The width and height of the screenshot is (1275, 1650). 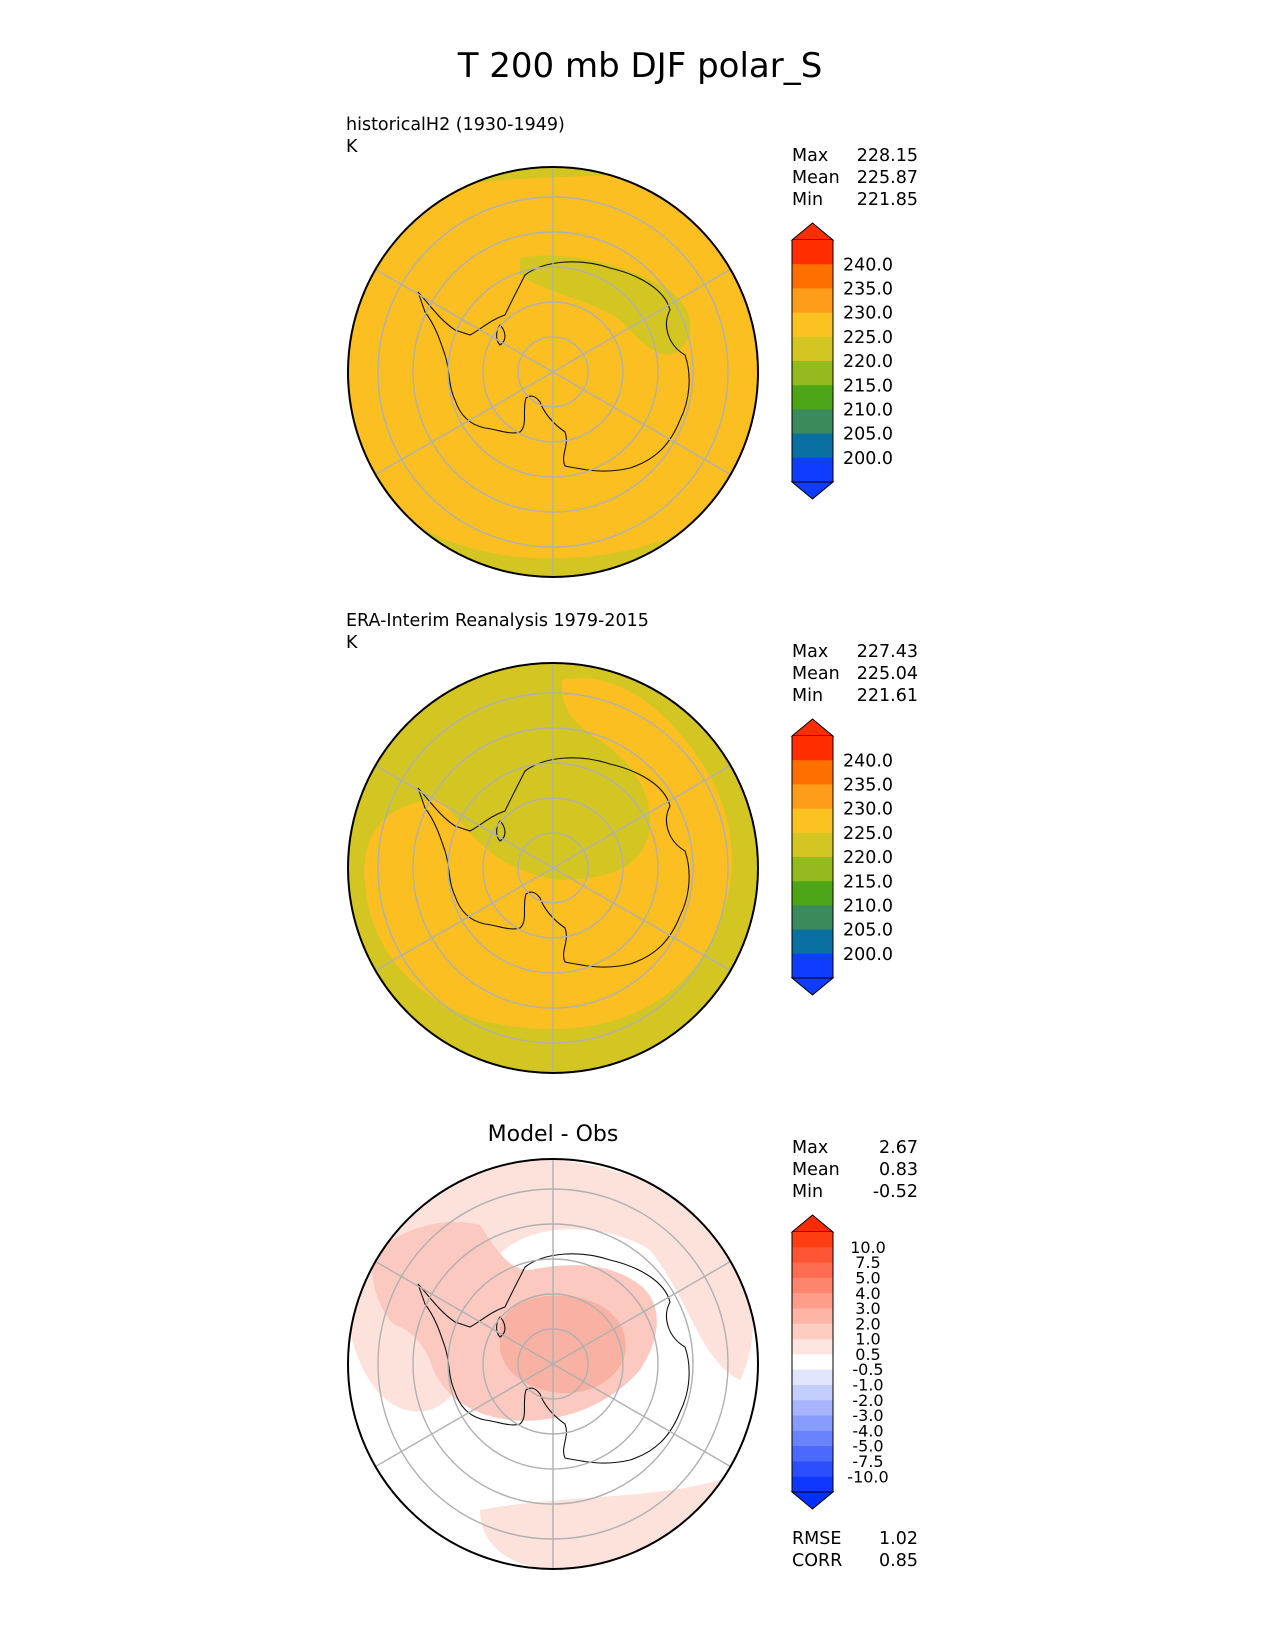 What do you see at coordinates (816, 1539) in the screenshot?
I see `stat-rmse-label: RMSE` at bounding box center [816, 1539].